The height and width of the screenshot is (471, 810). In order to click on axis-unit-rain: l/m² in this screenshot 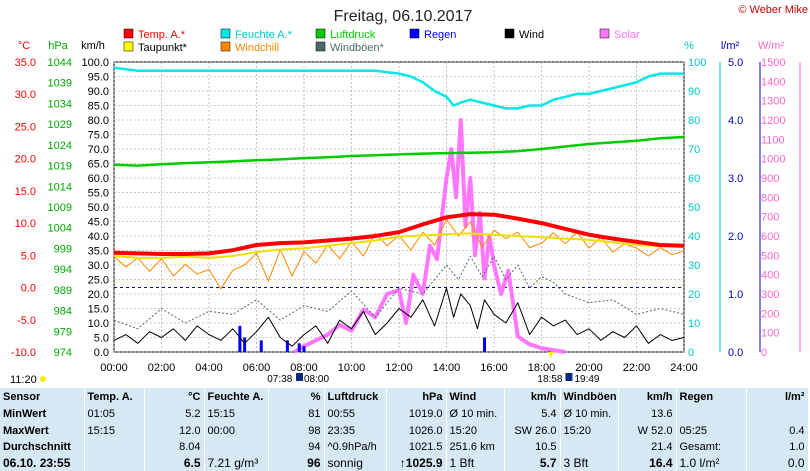, I will do `click(730, 46)`.